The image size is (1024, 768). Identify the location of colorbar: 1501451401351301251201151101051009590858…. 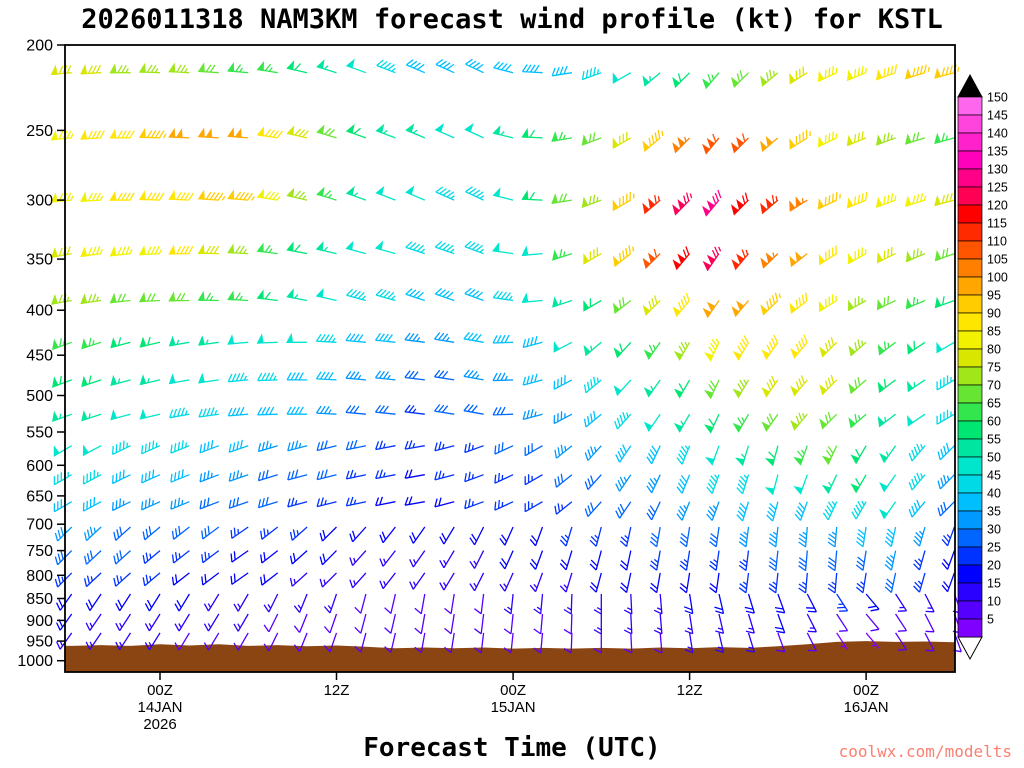
(982, 367).